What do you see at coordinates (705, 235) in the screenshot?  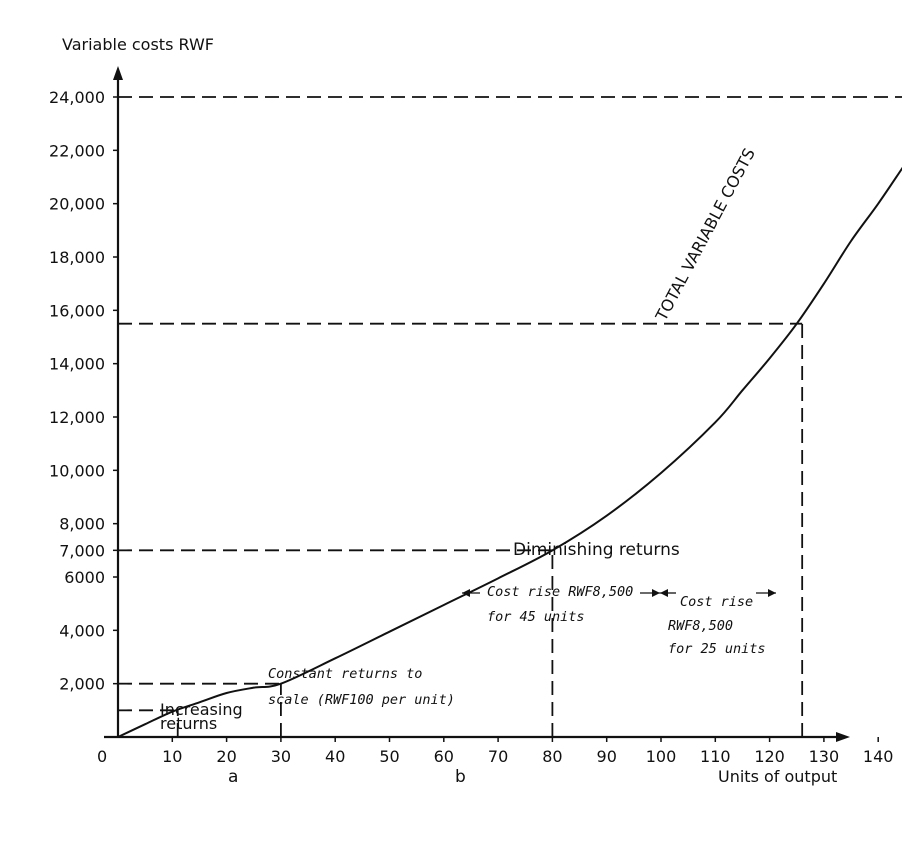 I see `series-label-total-variable-costs: TOTAL VARIABLE COSTS` at bounding box center [705, 235].